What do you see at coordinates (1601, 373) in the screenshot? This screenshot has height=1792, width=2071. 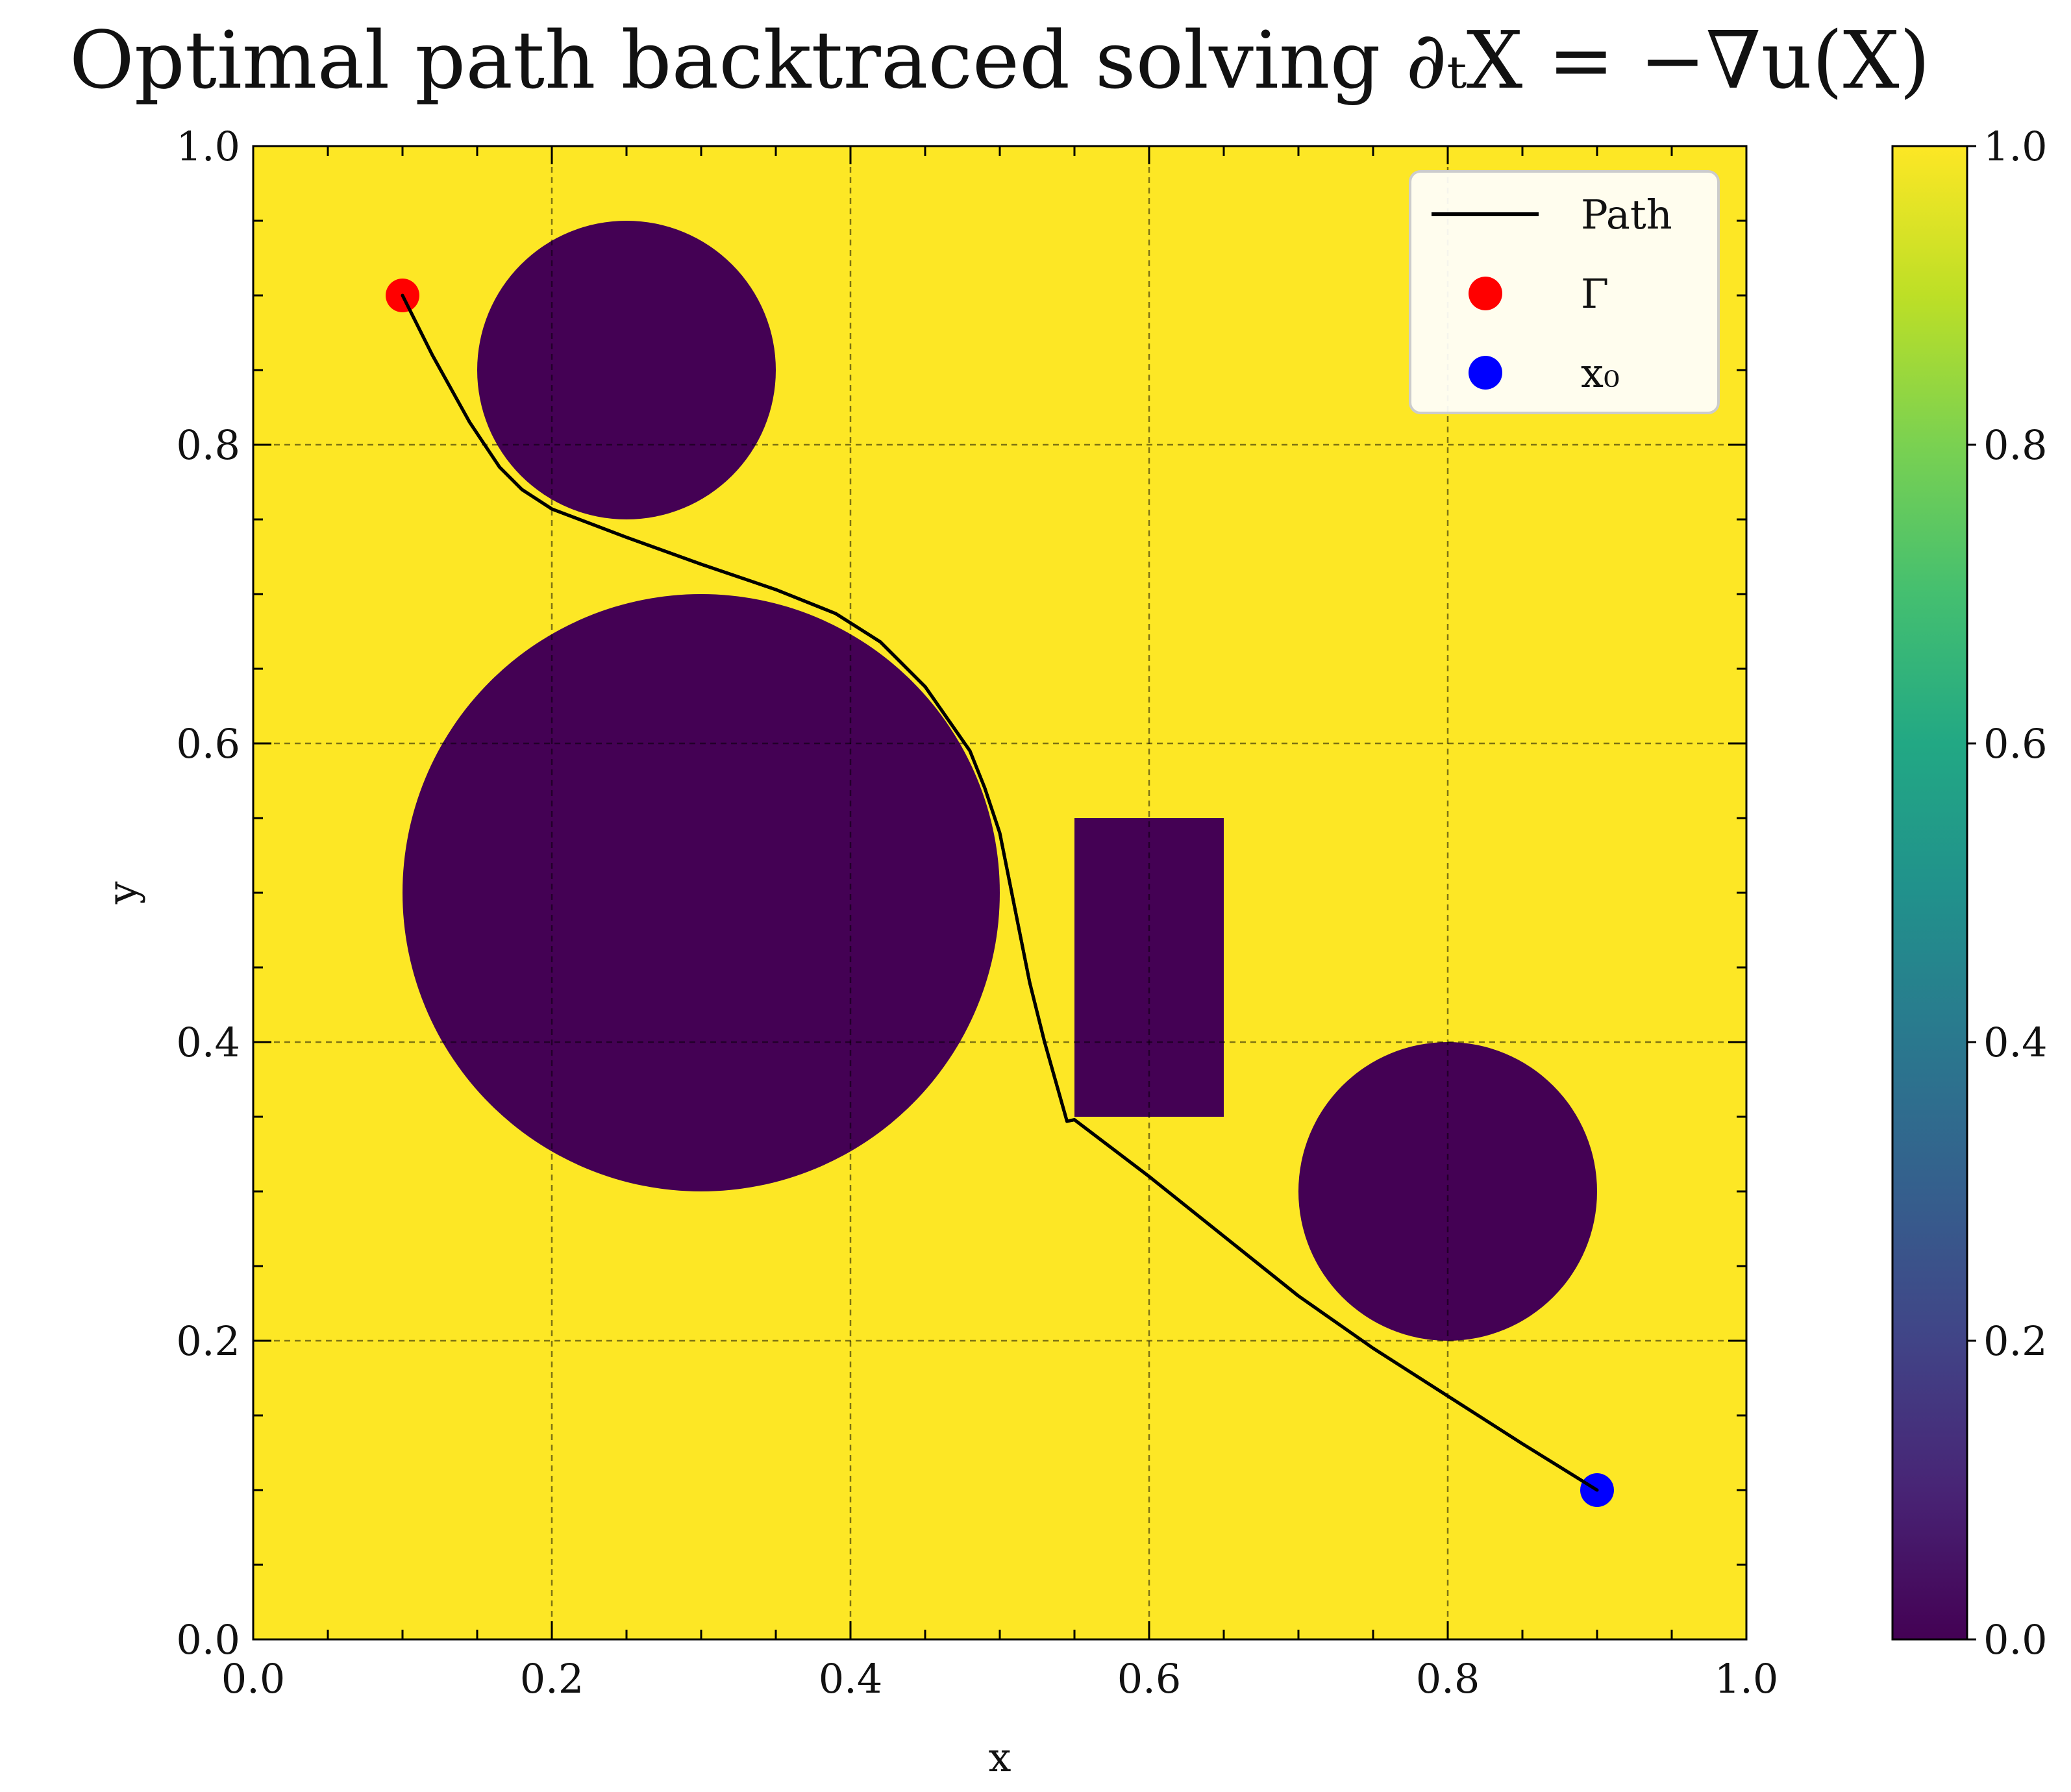 I see `legend-label-3: x₀` at bounding box center [1601, 373].